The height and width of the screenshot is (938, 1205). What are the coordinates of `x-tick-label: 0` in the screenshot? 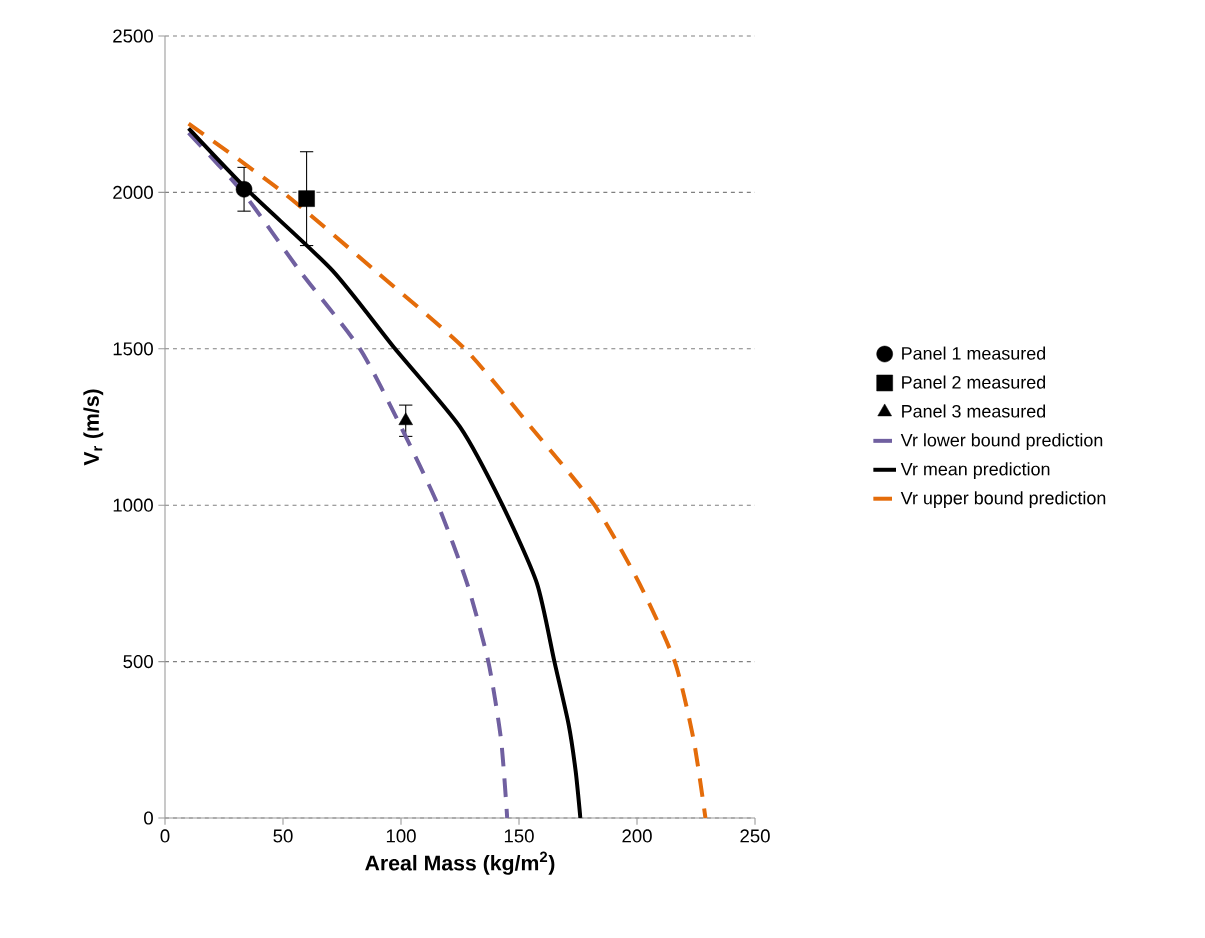 It's located at (165, 836).